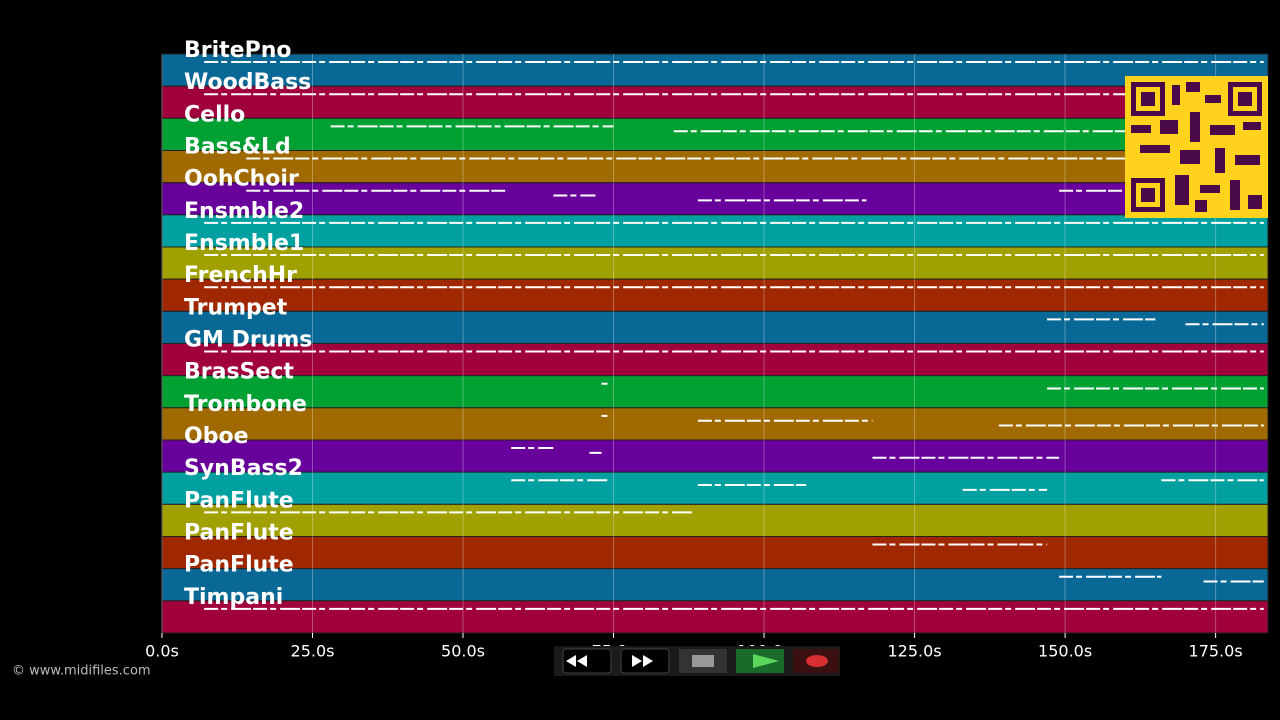 This screenshot has width=1280, height=720. Describe the element at coordinates (244, 211) in the screenshot. I see `track-name: Ensmble2` at that location.